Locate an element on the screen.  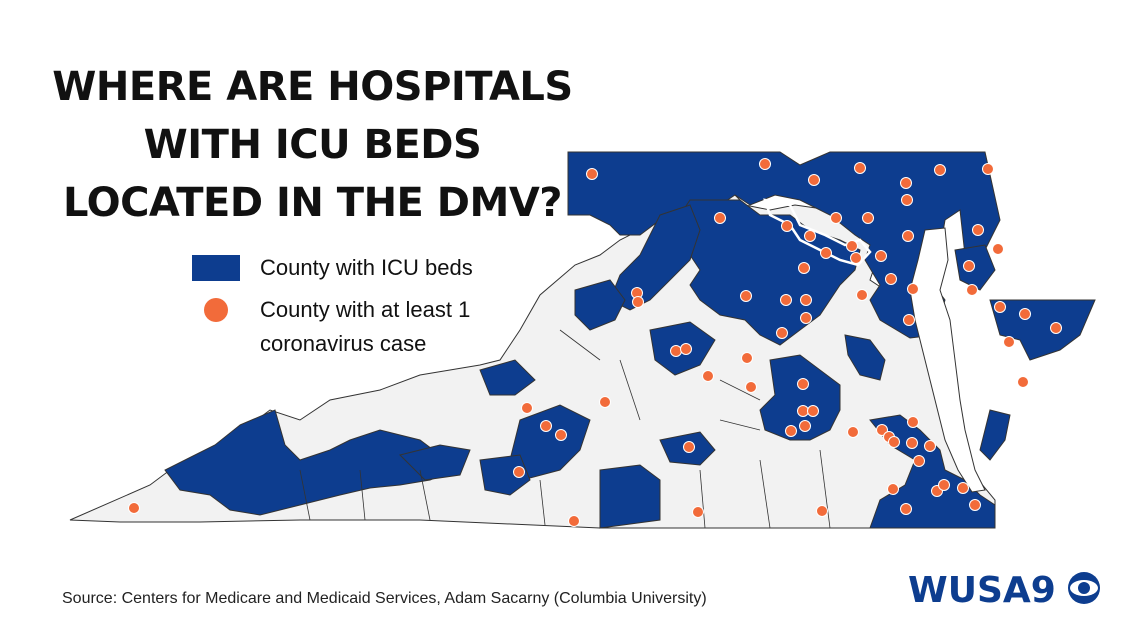
legend-label-case: County with at least 1 coronavirus case is located at coordinates (355, 327).